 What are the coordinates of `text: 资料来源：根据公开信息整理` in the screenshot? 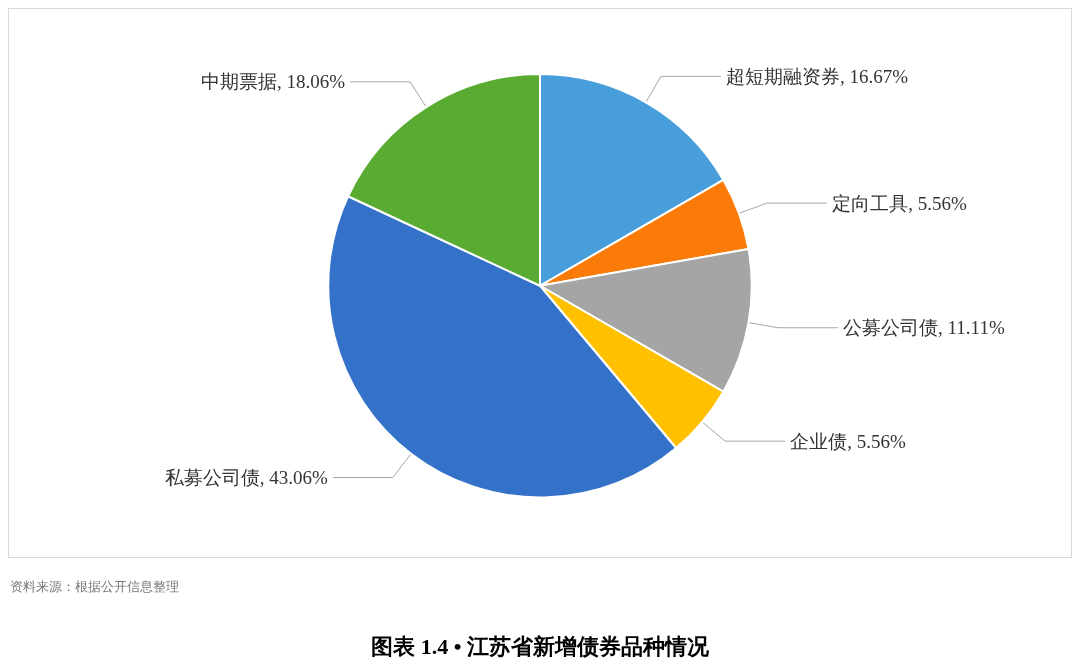 It's located at (94, 587).